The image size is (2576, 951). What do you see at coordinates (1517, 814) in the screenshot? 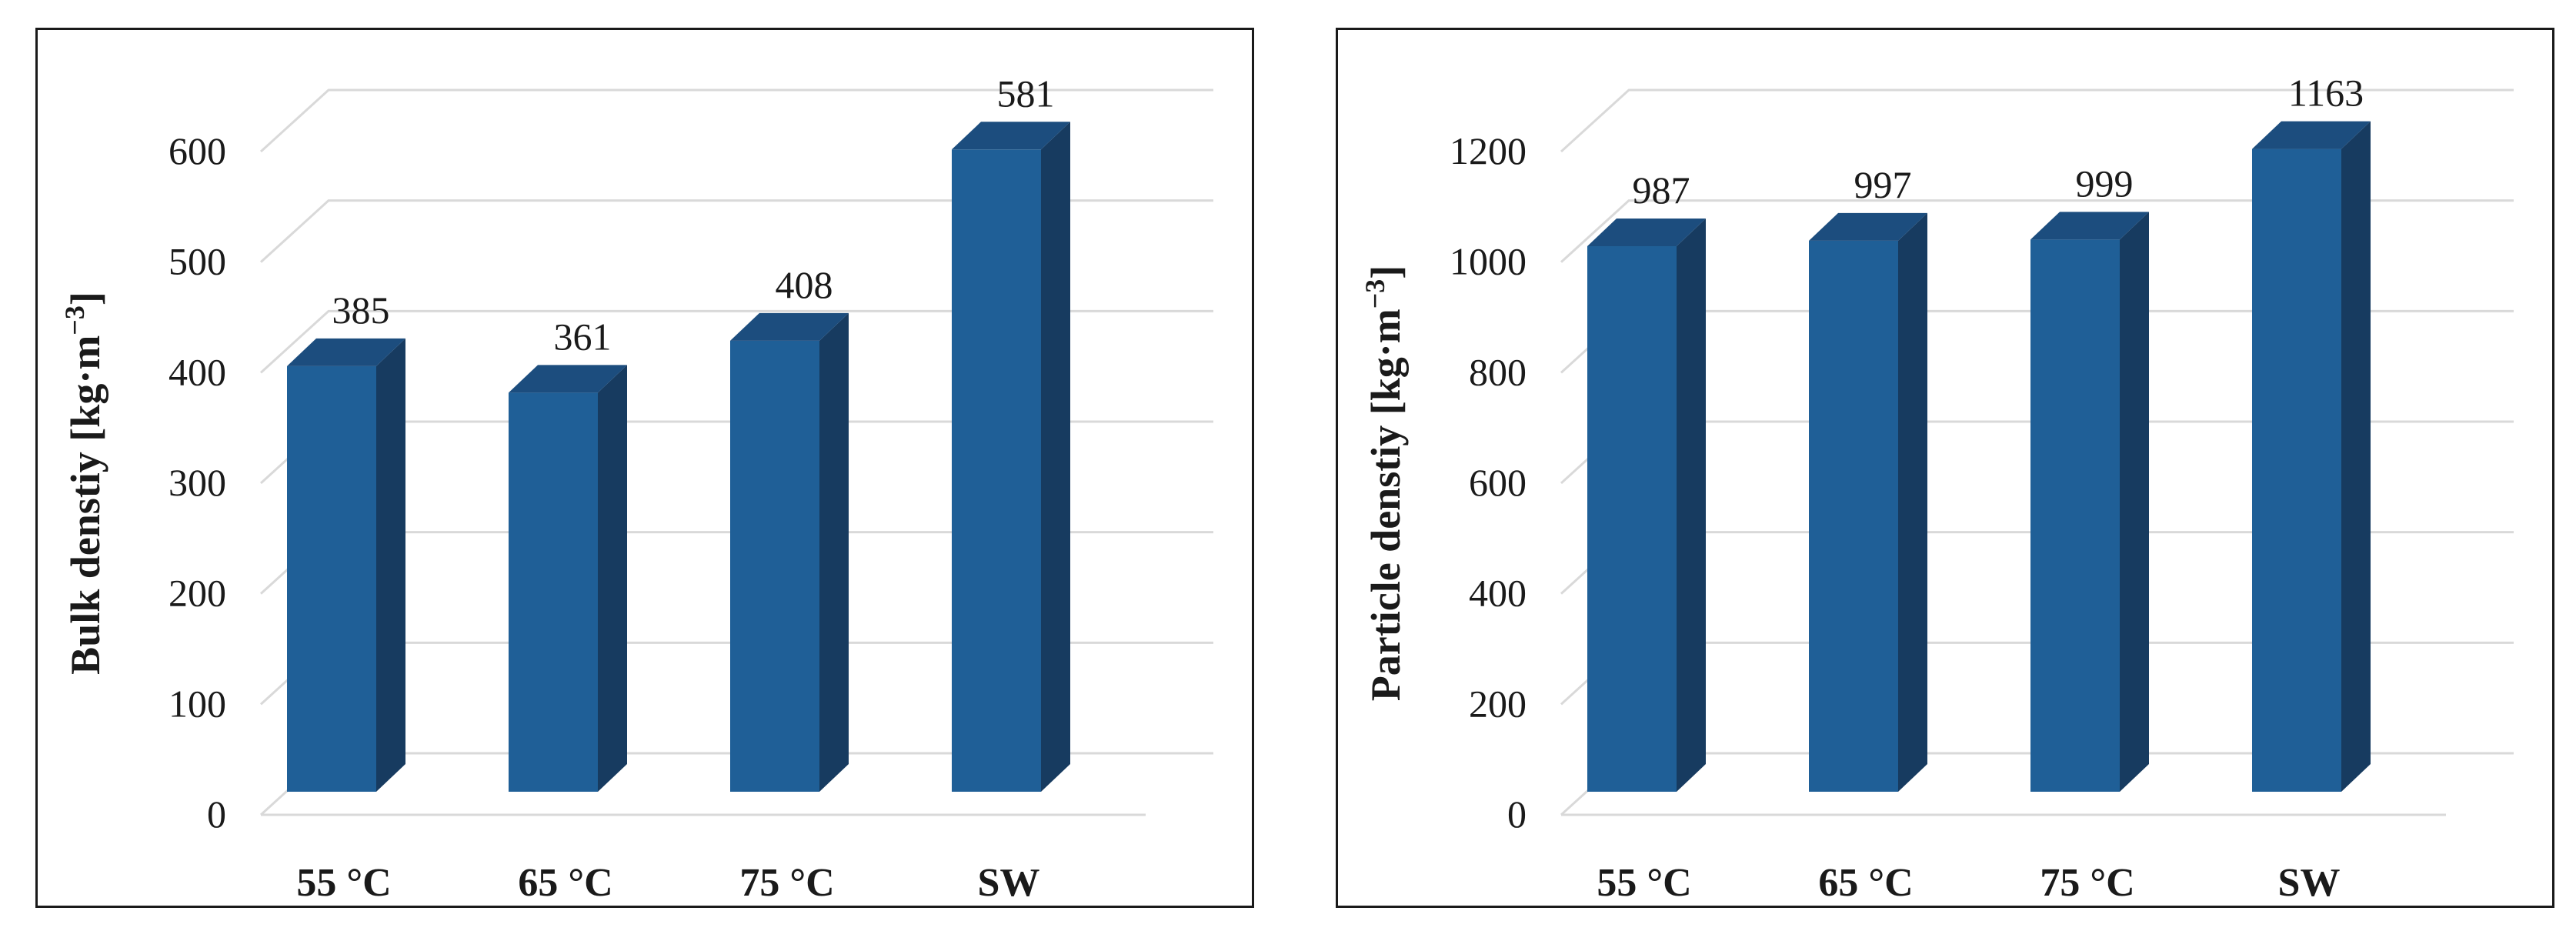
I see `particle-y-tick-label: 0` at bounding box center [1517, 814].